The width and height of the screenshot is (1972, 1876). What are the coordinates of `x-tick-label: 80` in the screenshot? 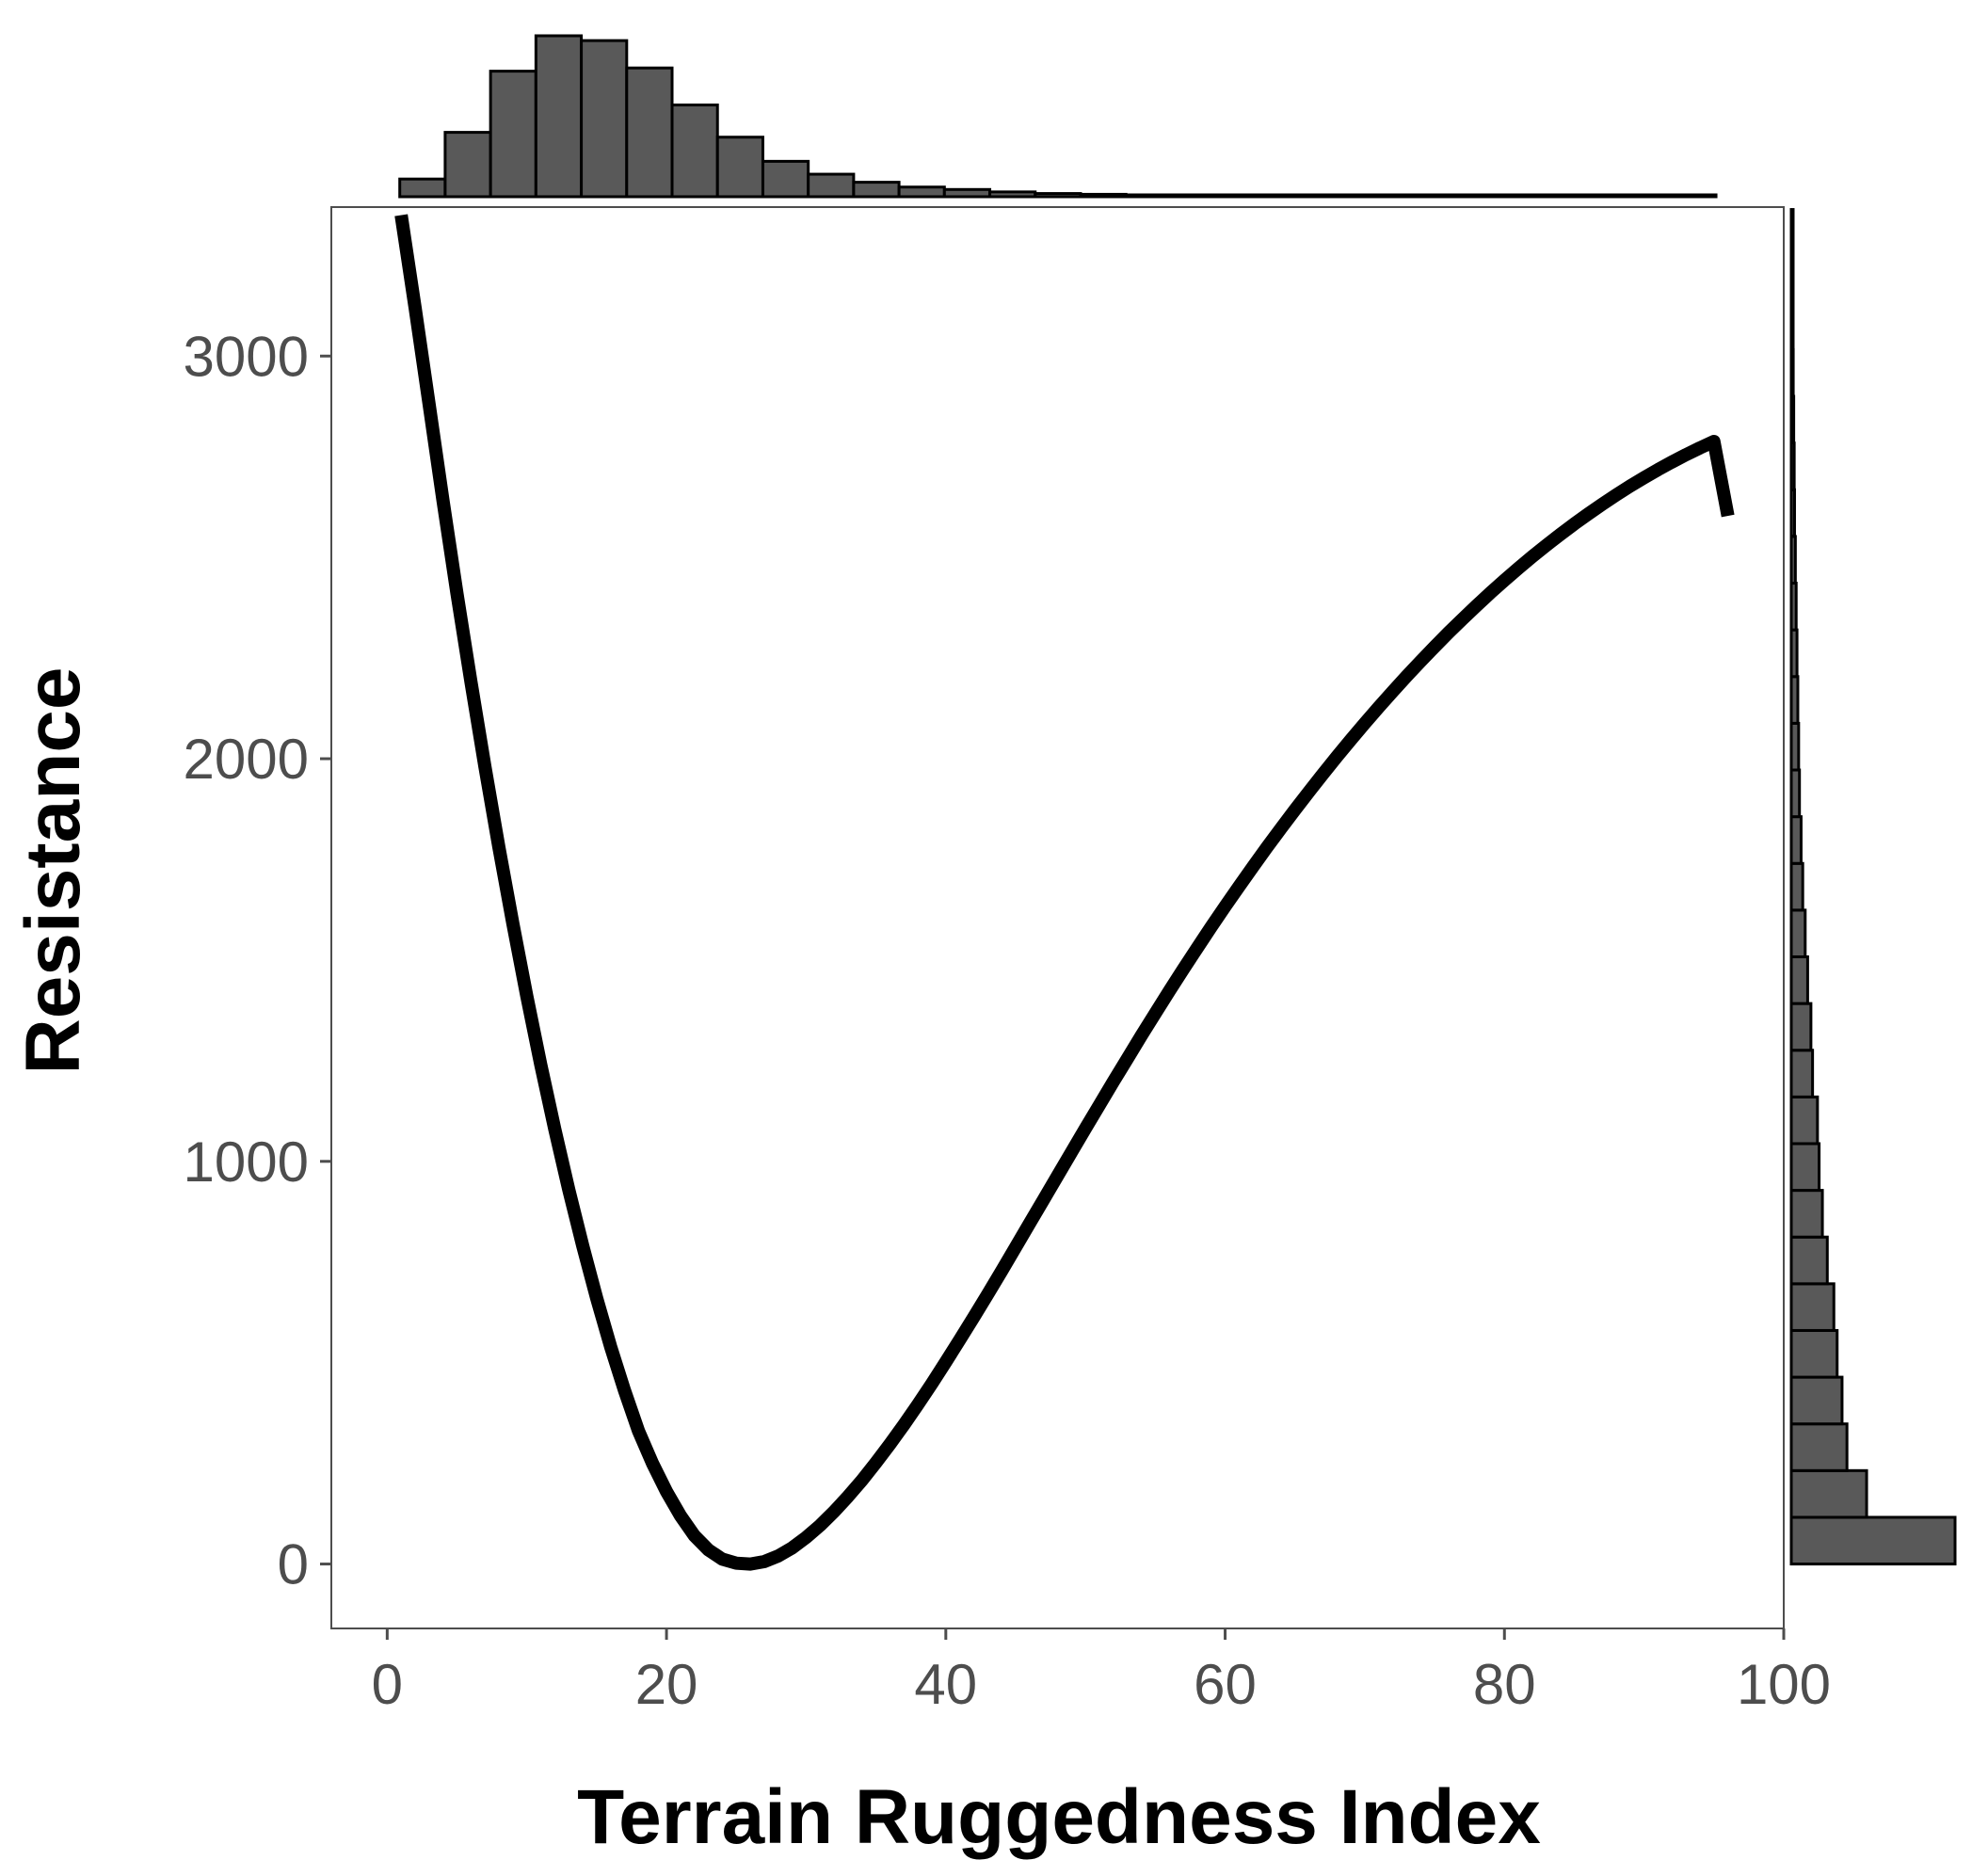 It's located at (1504, 1684).